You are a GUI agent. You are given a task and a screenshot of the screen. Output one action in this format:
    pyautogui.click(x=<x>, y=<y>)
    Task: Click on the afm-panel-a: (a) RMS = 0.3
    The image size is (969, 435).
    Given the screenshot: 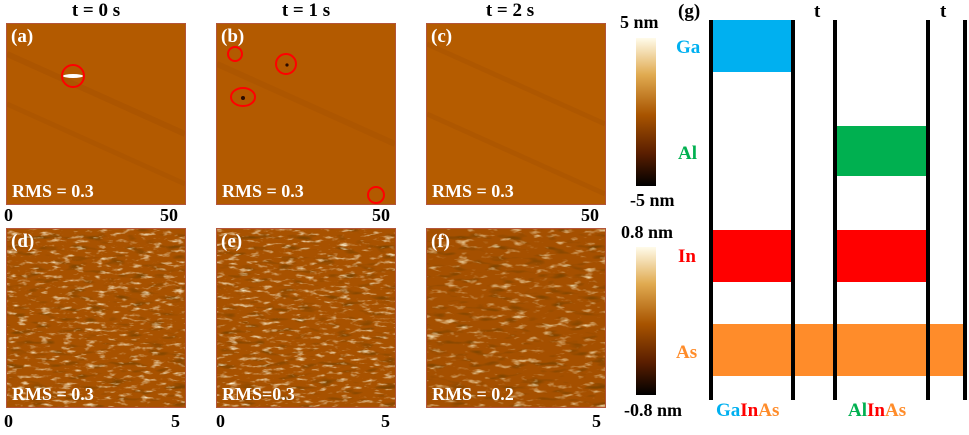 What is the action you would take?
    pyautogui.click(x=96, y=114)
    